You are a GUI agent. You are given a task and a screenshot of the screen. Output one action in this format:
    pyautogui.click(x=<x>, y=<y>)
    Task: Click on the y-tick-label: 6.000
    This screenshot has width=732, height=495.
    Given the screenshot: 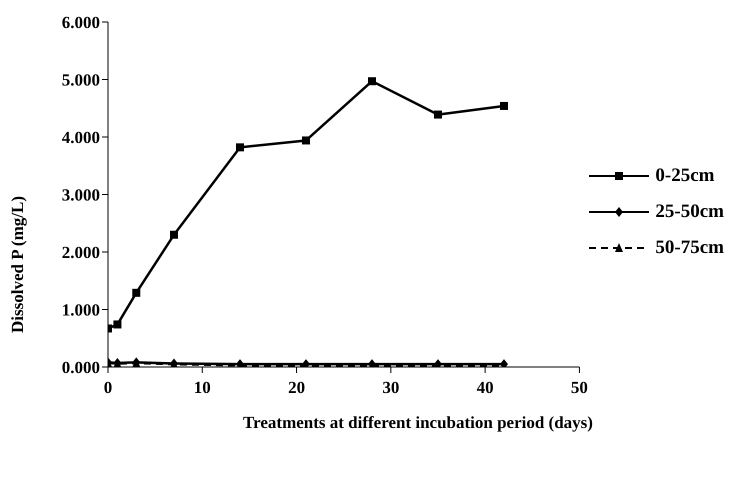 What is the action you would take?
    pyautogui.click(x=81, y=22)
    